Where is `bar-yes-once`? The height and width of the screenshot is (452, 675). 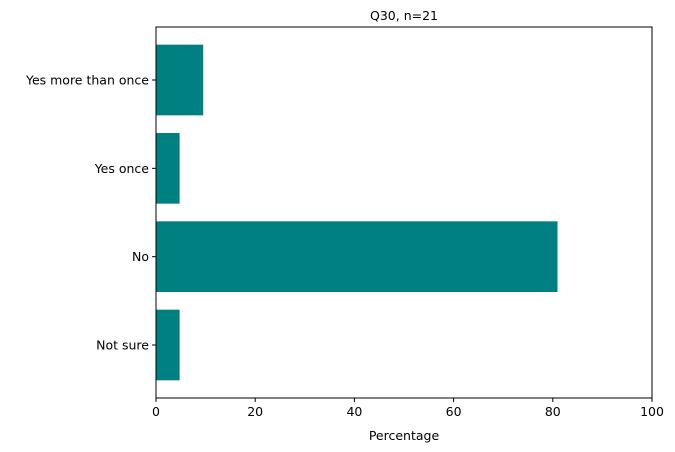
bar-yes-once is located at coordinates (168, 168).